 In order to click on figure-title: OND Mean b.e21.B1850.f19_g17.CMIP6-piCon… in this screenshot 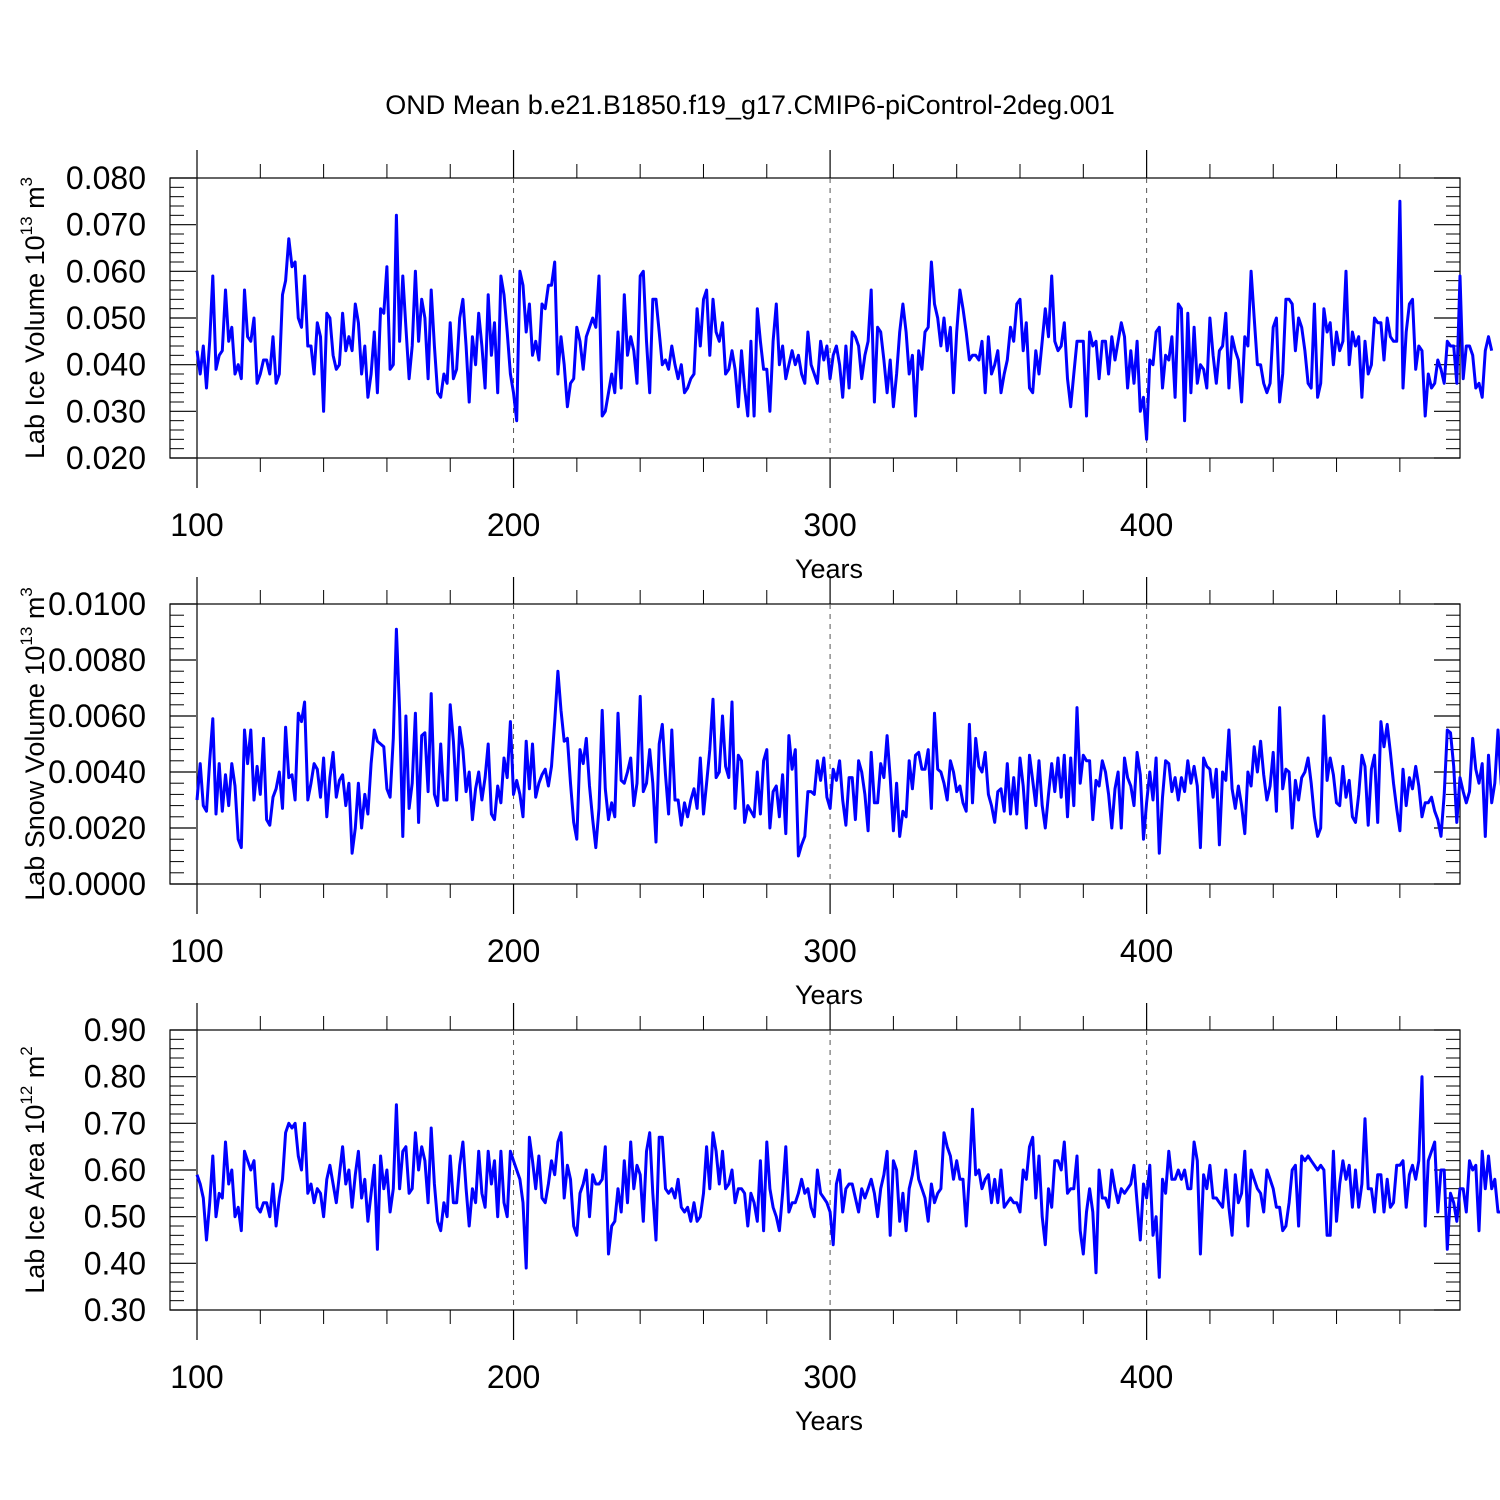, I will do `click(749, 105)`.